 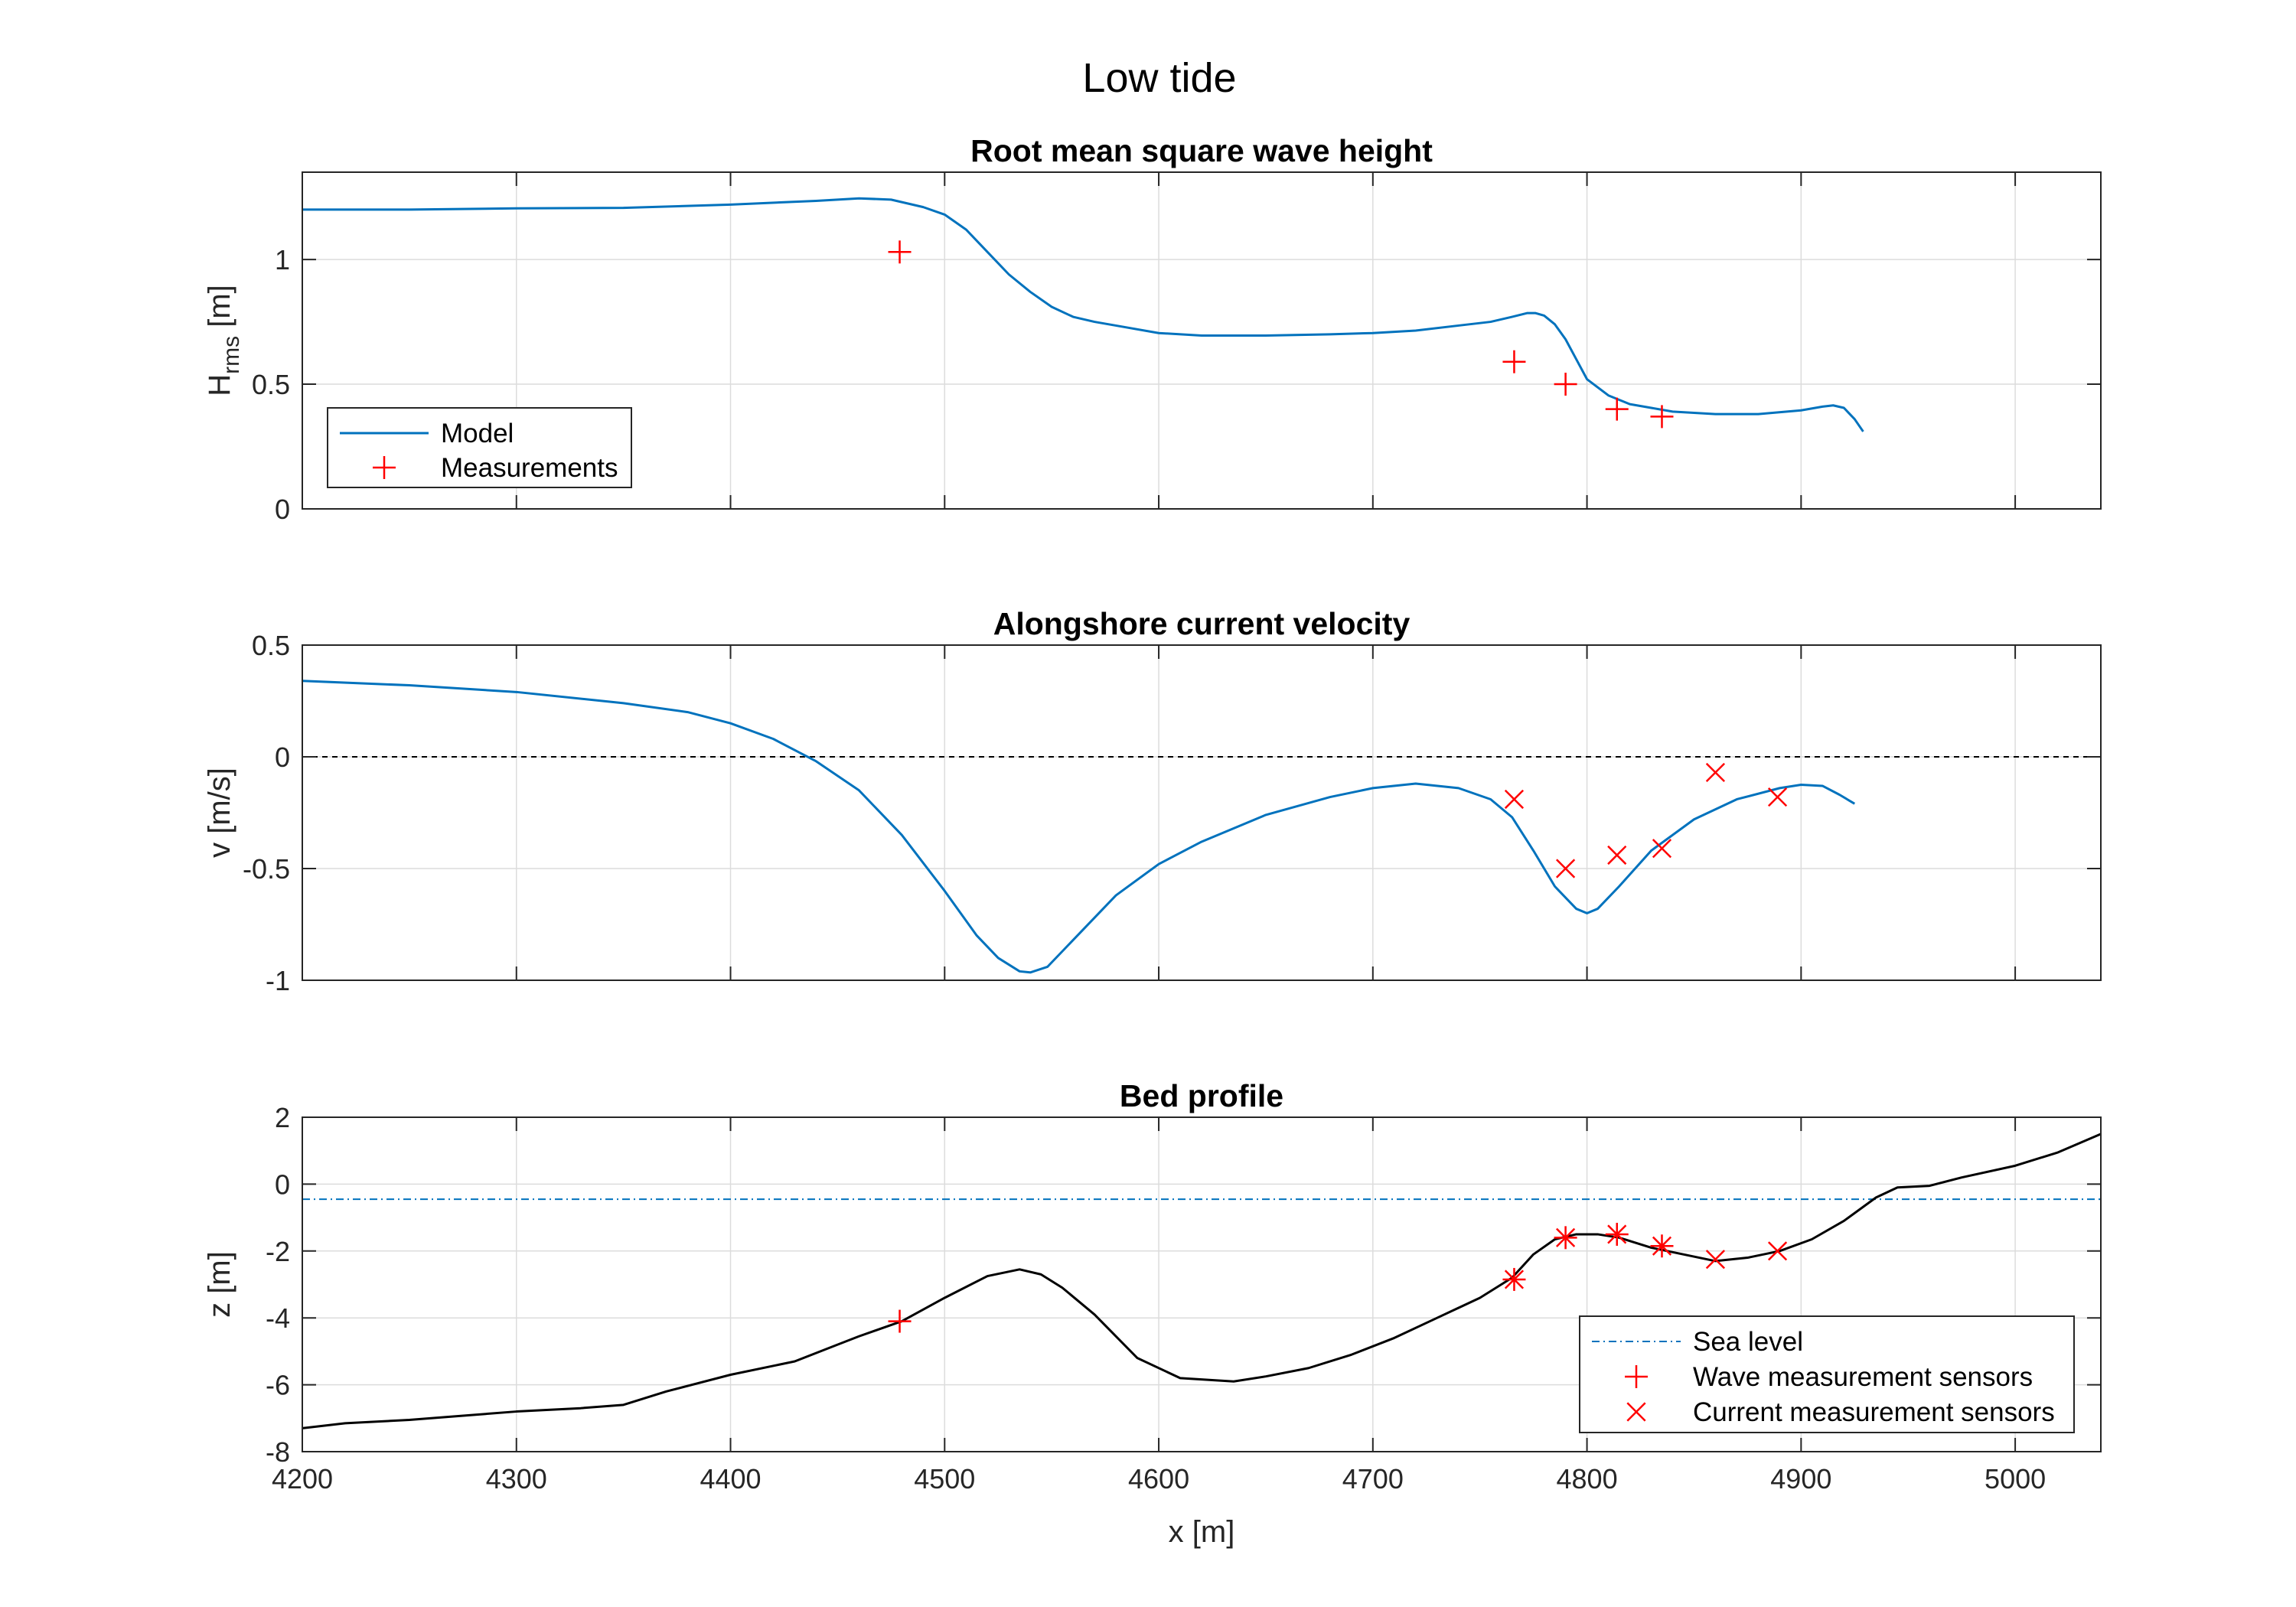 What do you see at coordinates (1863, 1377) in the screenshot?
I see `legend-entry-label: Wave measurement sensors` at bounding box center [1863, 1377].